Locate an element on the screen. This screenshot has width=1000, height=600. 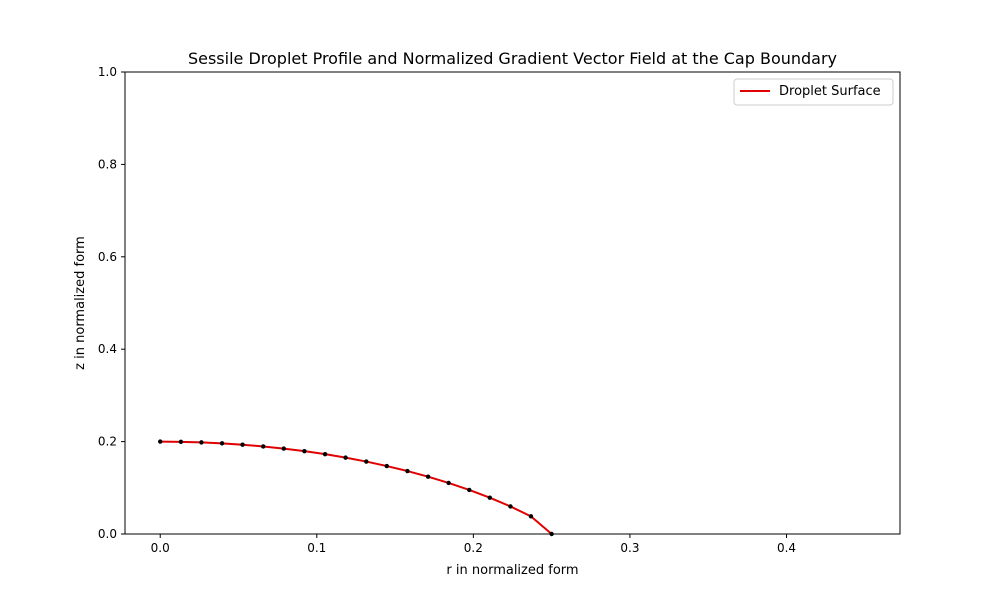
legend: Droplet Surface is located at coordinates (813, 92).